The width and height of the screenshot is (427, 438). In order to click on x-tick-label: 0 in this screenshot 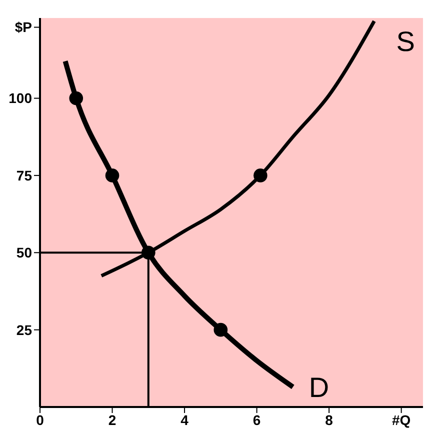, I will do `click(40, 420)`.